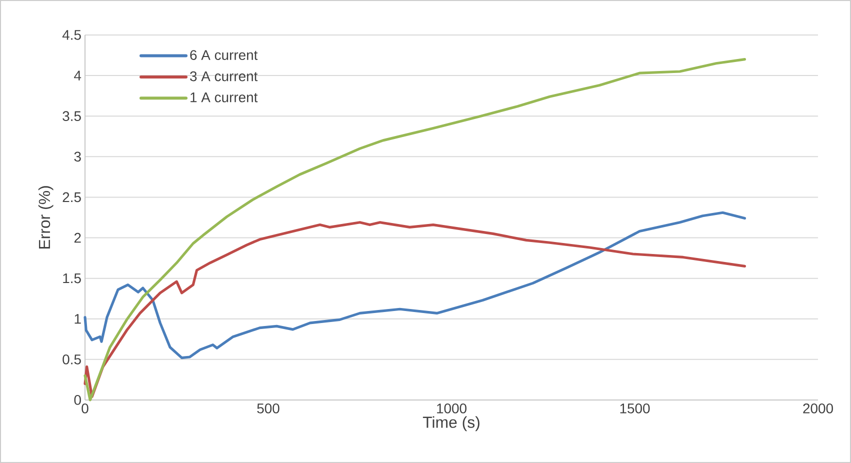 The width and height of the screenshot is (851, 463). I want to click on legend-label: 3 A current, so click(224, 76).